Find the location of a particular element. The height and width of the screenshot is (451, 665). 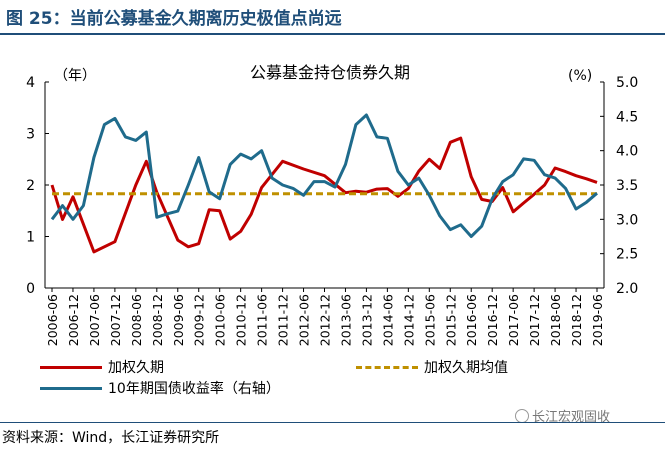

x-tick-label: 2008-12 is located at coordinates (157, 320).